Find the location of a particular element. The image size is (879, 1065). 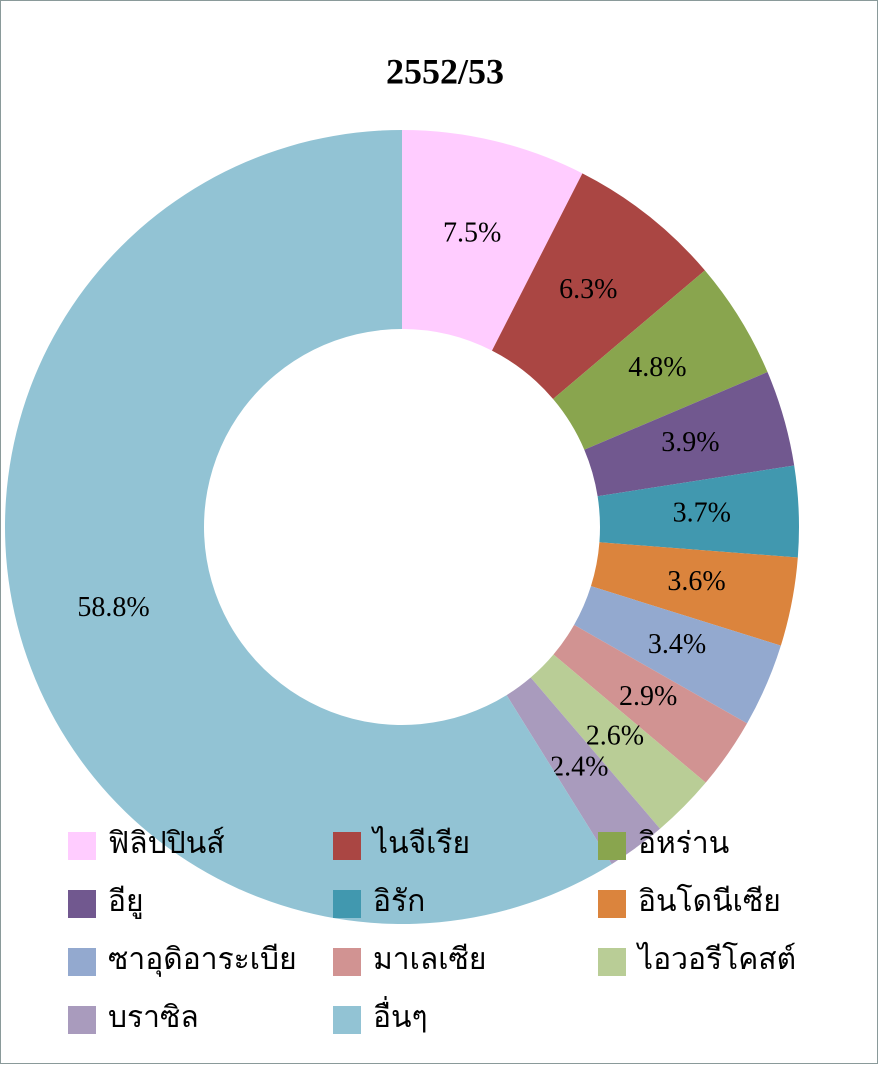

legend-label: ไนจีเรีย is located at coordinates (420, 842).